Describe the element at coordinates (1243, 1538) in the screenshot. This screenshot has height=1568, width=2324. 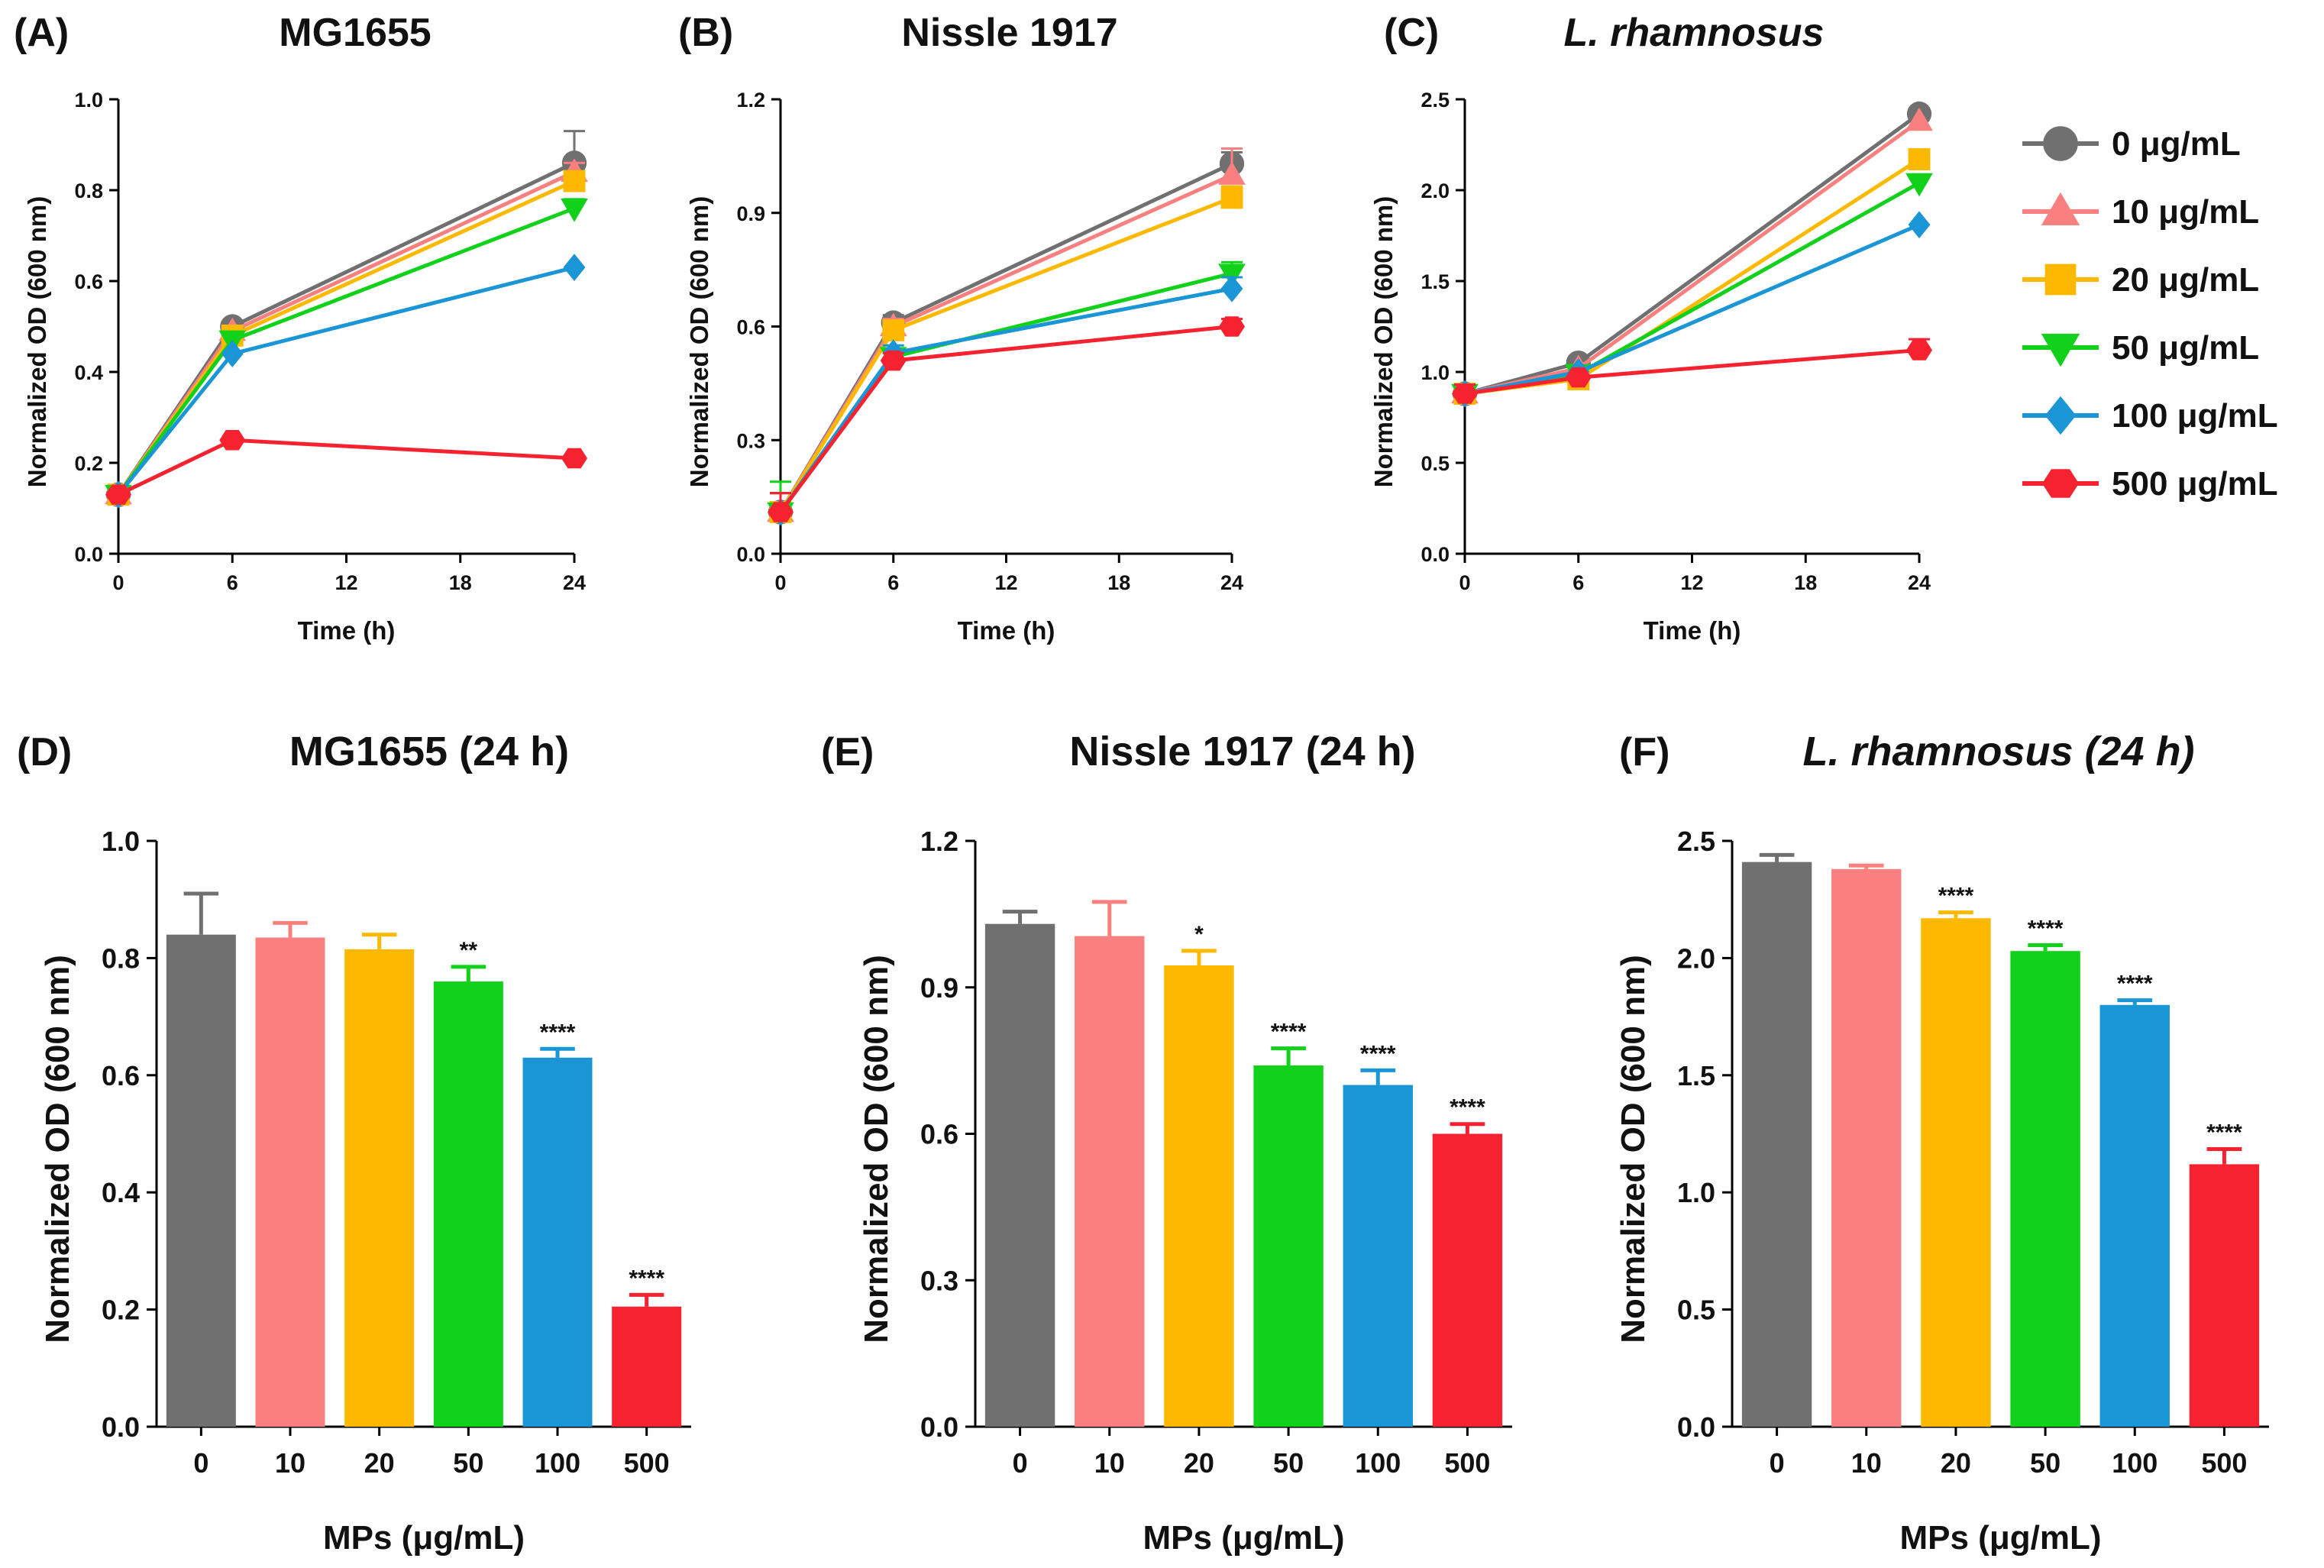
I see `x-axis-label: MPs (μg/mL)` at that location.